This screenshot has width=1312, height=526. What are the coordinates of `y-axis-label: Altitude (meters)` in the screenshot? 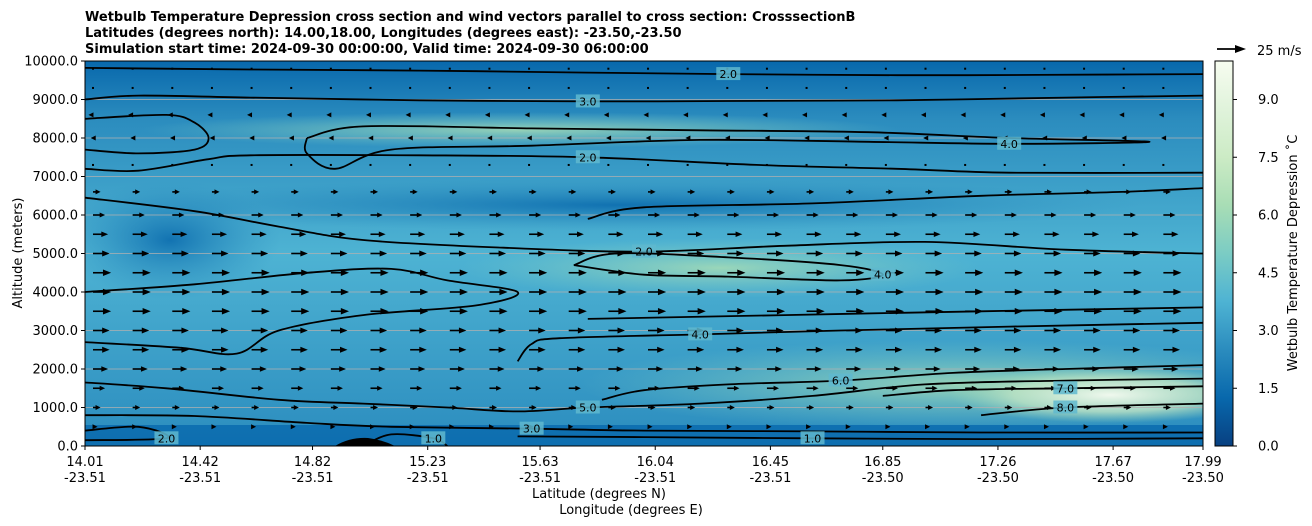 It's located at (18, 253).